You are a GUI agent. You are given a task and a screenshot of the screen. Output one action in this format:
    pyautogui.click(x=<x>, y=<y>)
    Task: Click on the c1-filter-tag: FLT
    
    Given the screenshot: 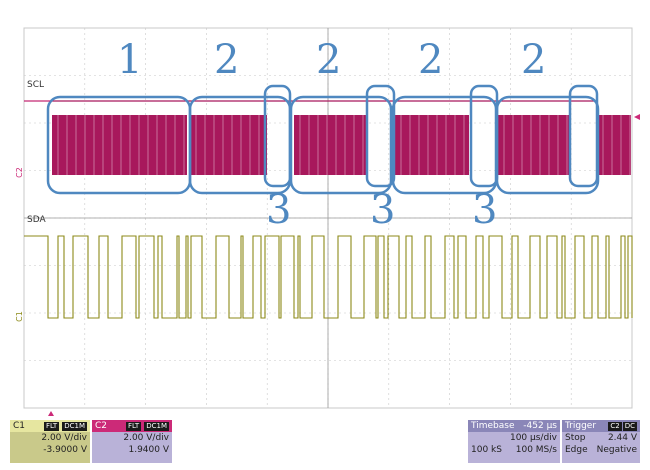 What is the action you would take?
    pyautogui.click(x=51, y=426)
    